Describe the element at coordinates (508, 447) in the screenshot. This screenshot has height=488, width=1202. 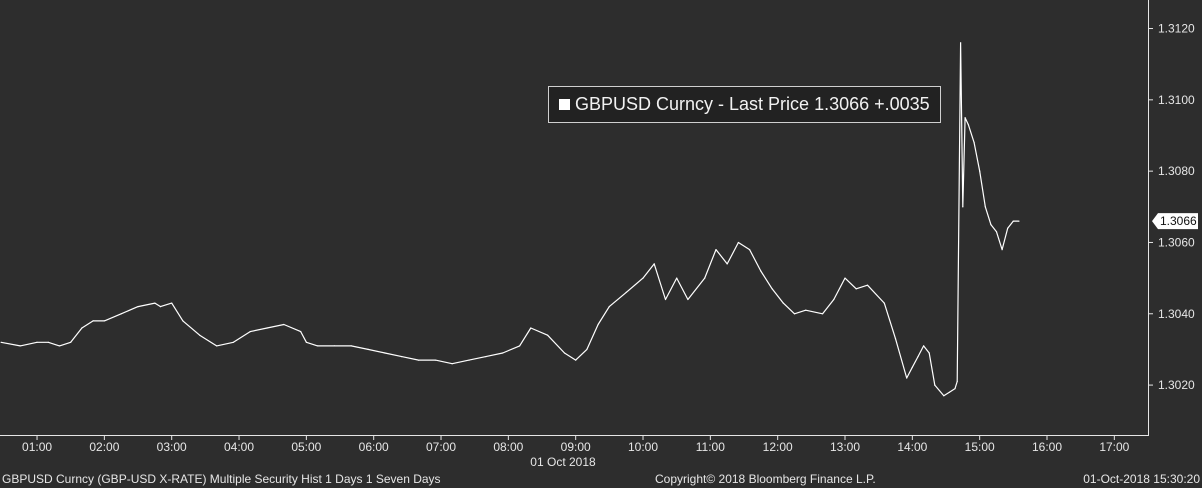
I see `x-tick-label: 08:00` at that location.